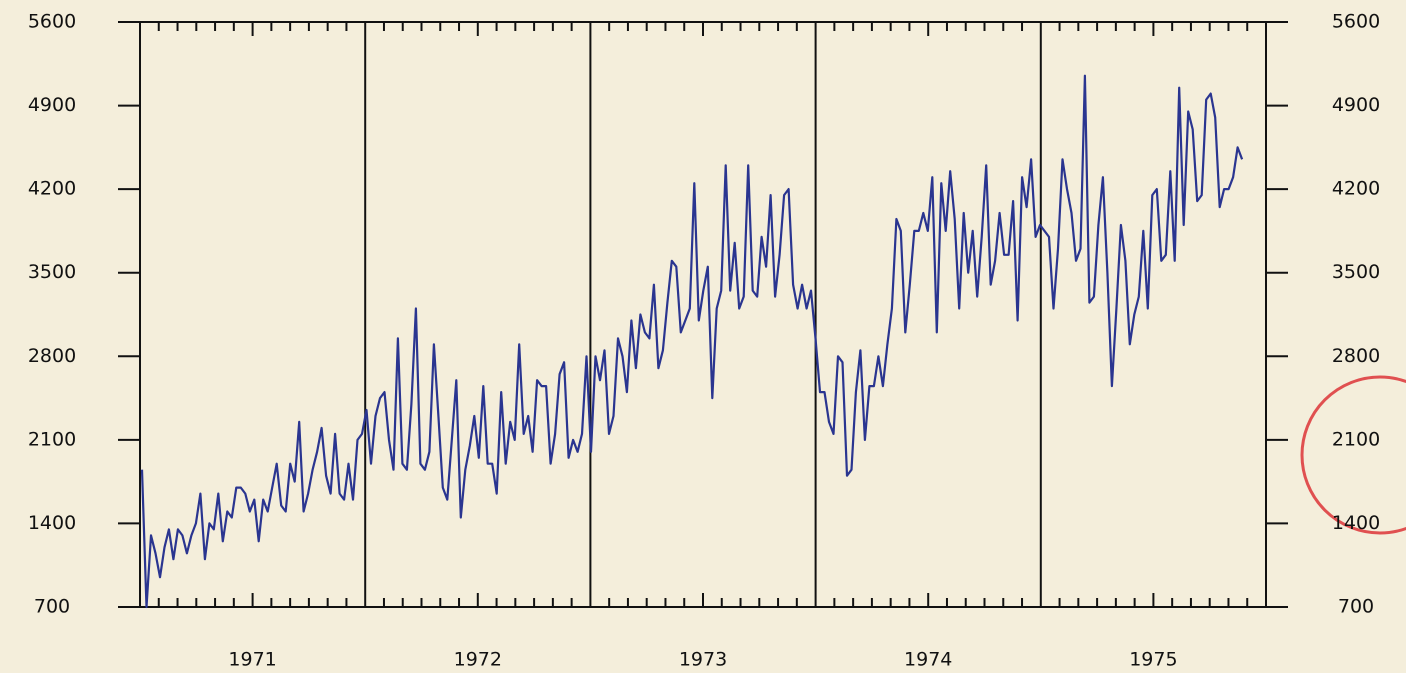 The image size is (1406, 673). Describe the element at coordinates (1356, 189) in the screenshot. I see `y2-tick-label: 4200` at that location.